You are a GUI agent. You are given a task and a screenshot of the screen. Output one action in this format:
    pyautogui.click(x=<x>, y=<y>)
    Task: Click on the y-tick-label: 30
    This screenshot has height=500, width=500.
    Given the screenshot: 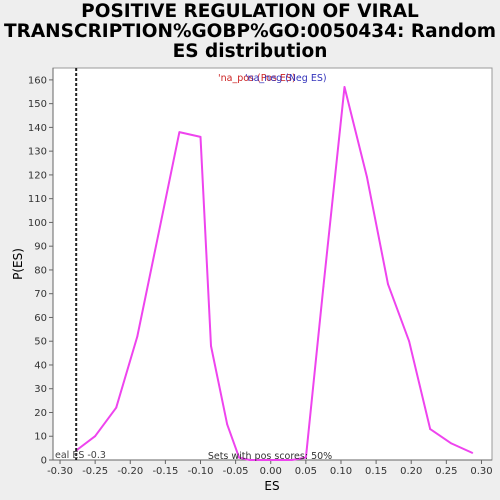 What is the action you would take?
    pyautogui.click(x=40, y=389)
    